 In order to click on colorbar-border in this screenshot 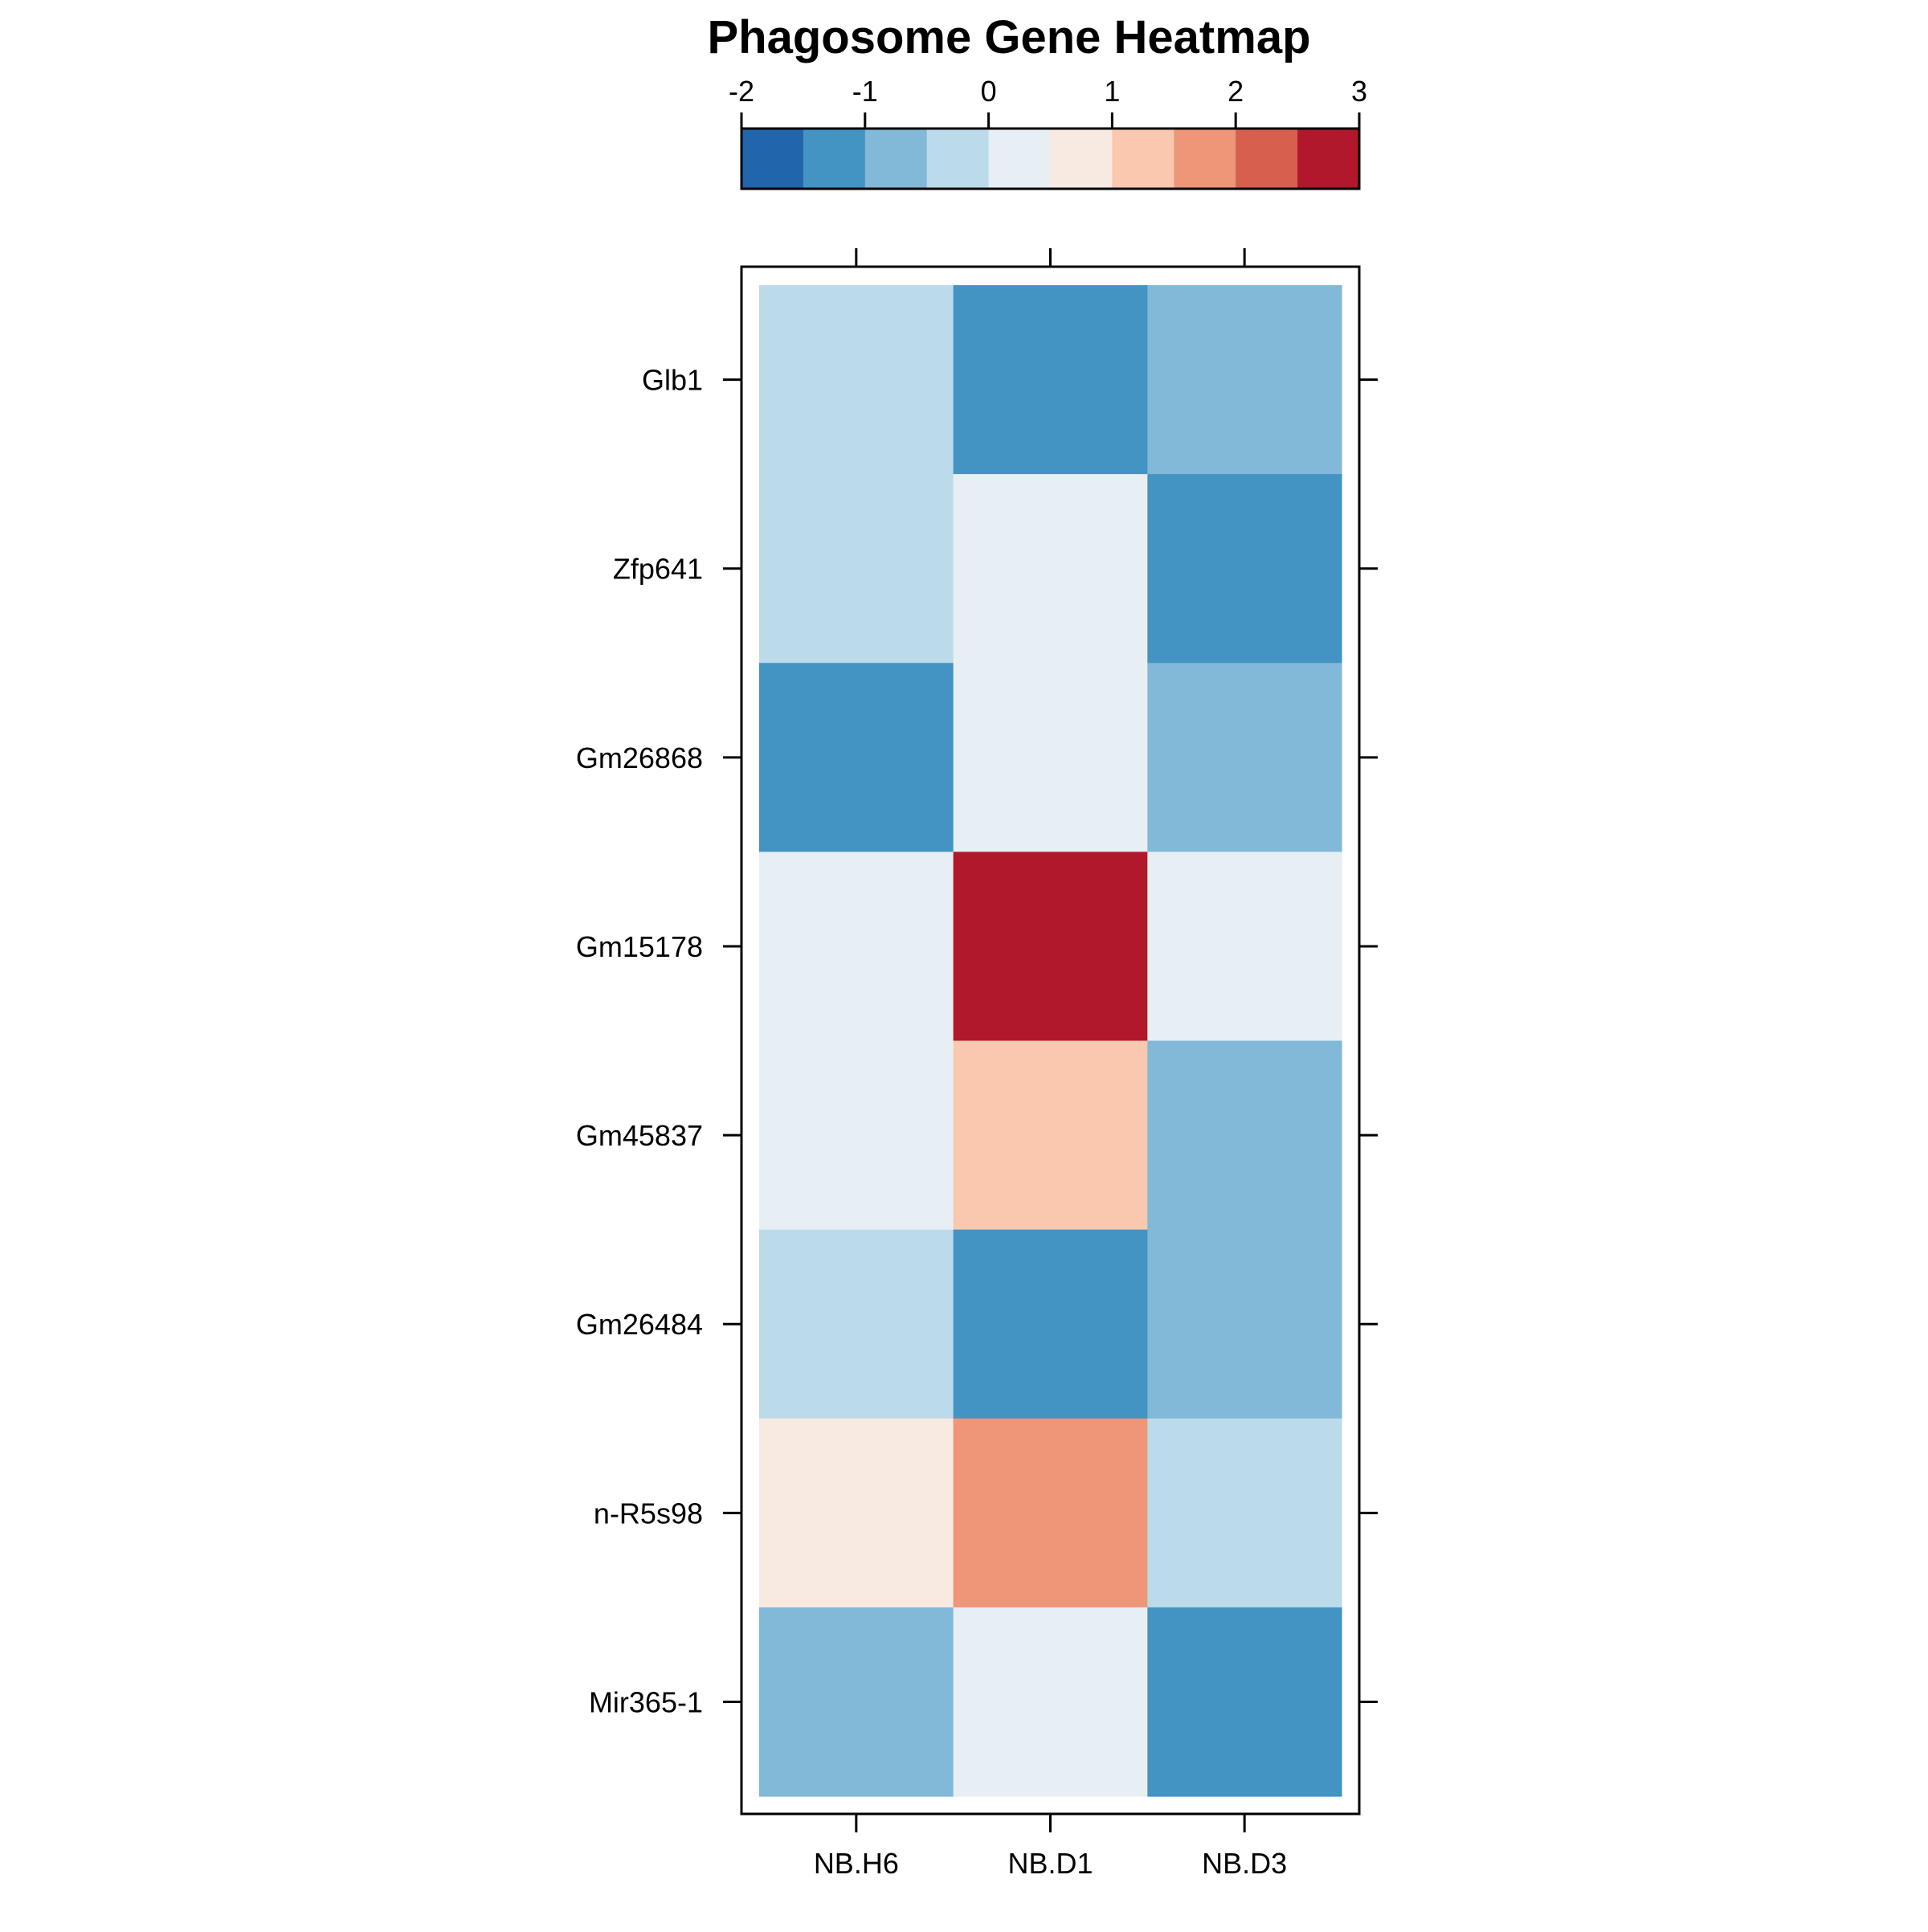, I will do `click(1050, 158)`.